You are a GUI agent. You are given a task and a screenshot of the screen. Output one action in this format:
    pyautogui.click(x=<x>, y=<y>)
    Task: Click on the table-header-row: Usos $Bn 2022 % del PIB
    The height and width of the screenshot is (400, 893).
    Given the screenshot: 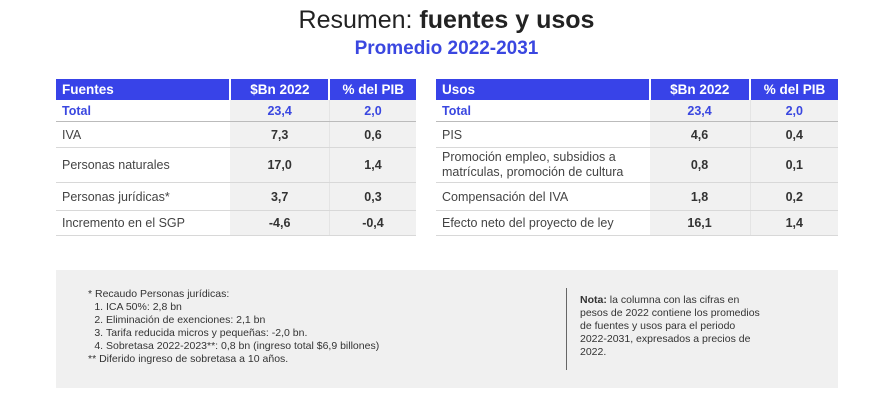 What is the action you would take?
    pyautogui.click(x=637, y=89)
    